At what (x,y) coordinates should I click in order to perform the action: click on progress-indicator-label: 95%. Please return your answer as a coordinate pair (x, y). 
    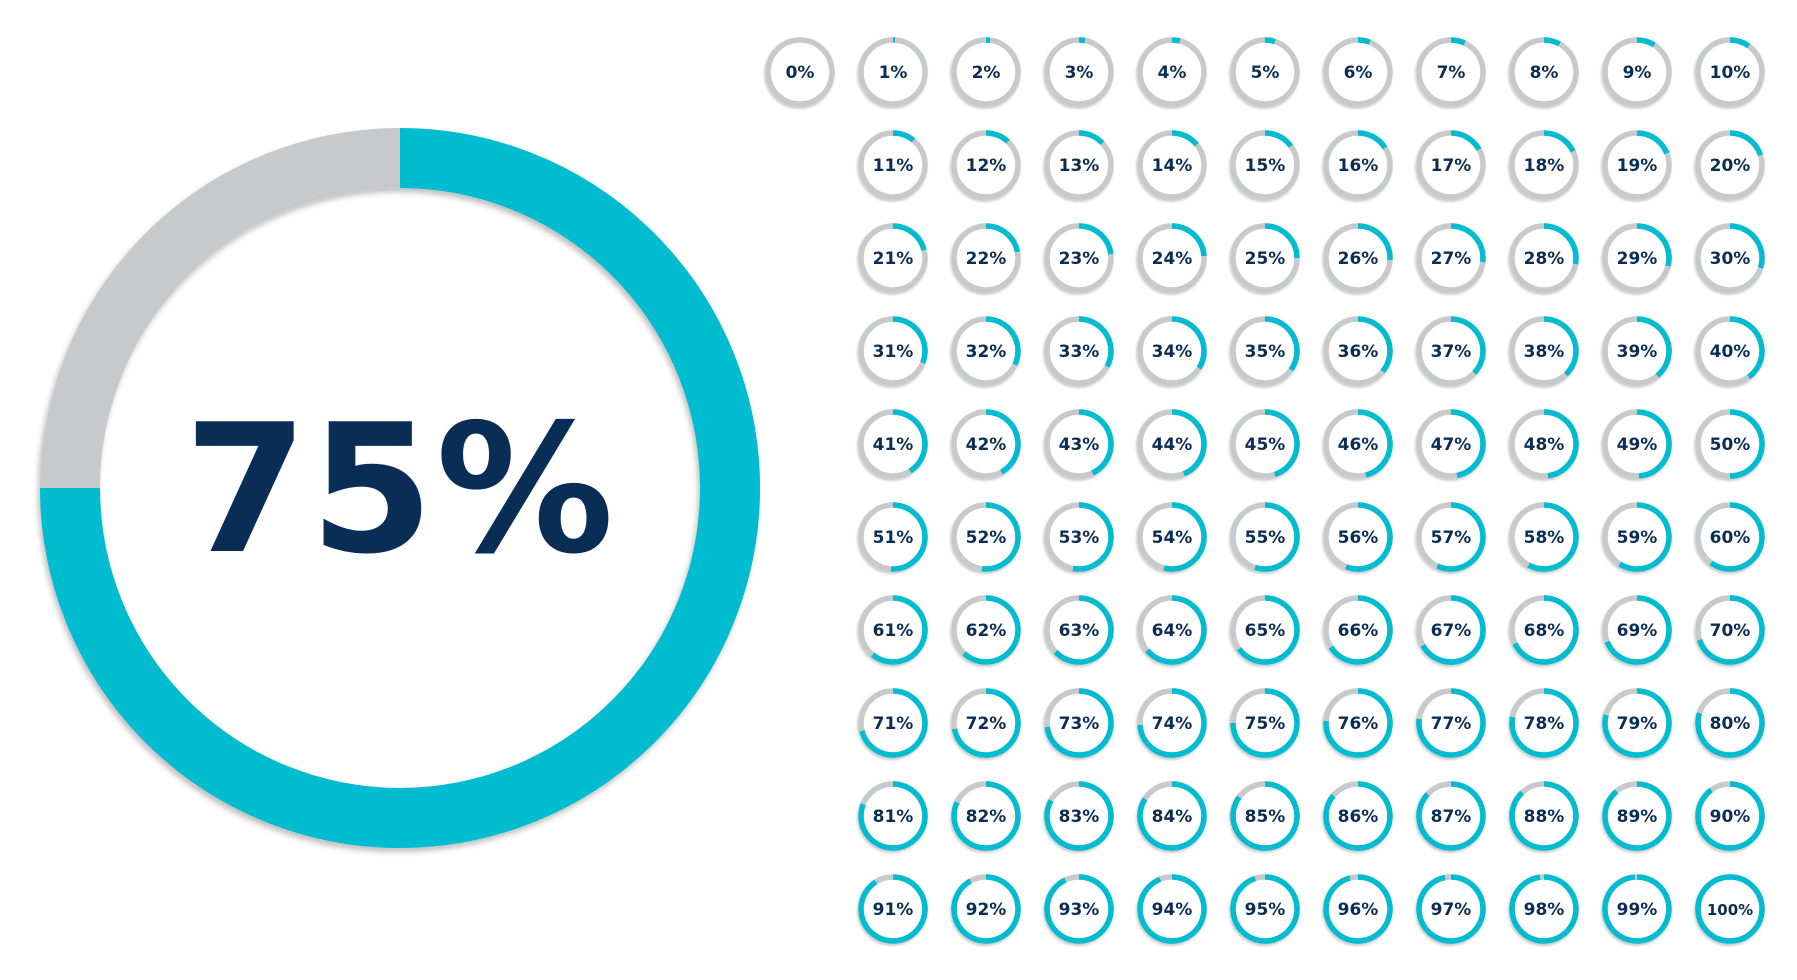
    Looking at the image, I should click on (1265, 910).